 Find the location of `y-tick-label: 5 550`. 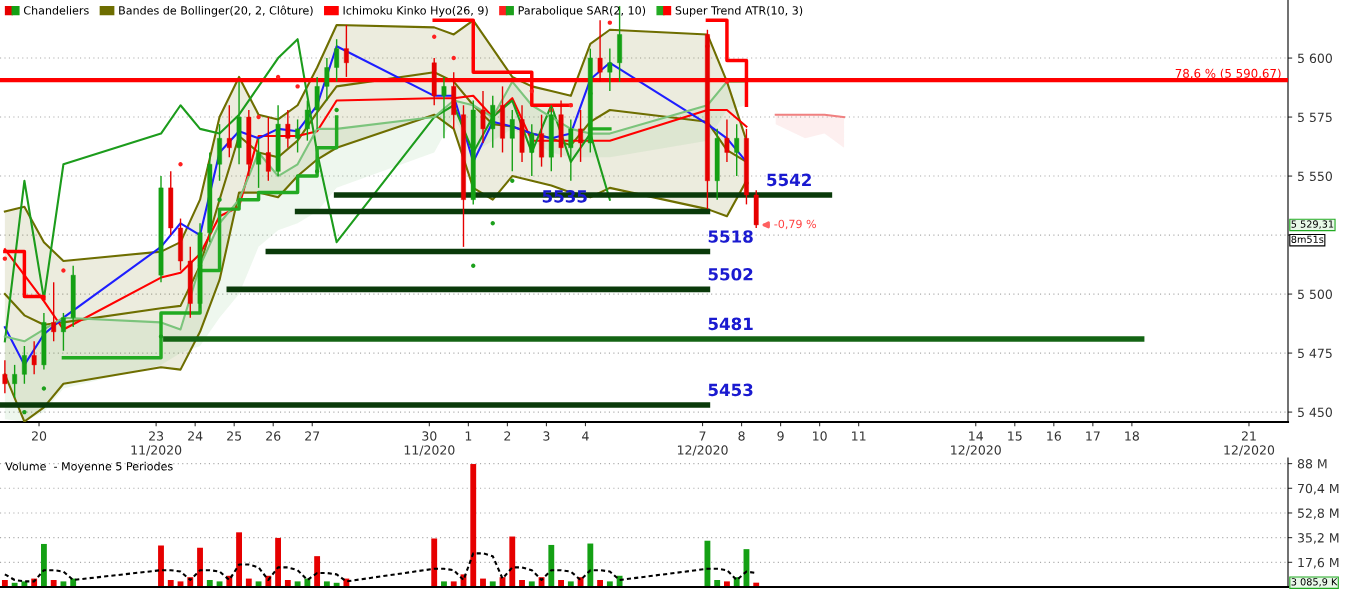

y-tick-label: 5 550 is located at coordinates (1314, 176).